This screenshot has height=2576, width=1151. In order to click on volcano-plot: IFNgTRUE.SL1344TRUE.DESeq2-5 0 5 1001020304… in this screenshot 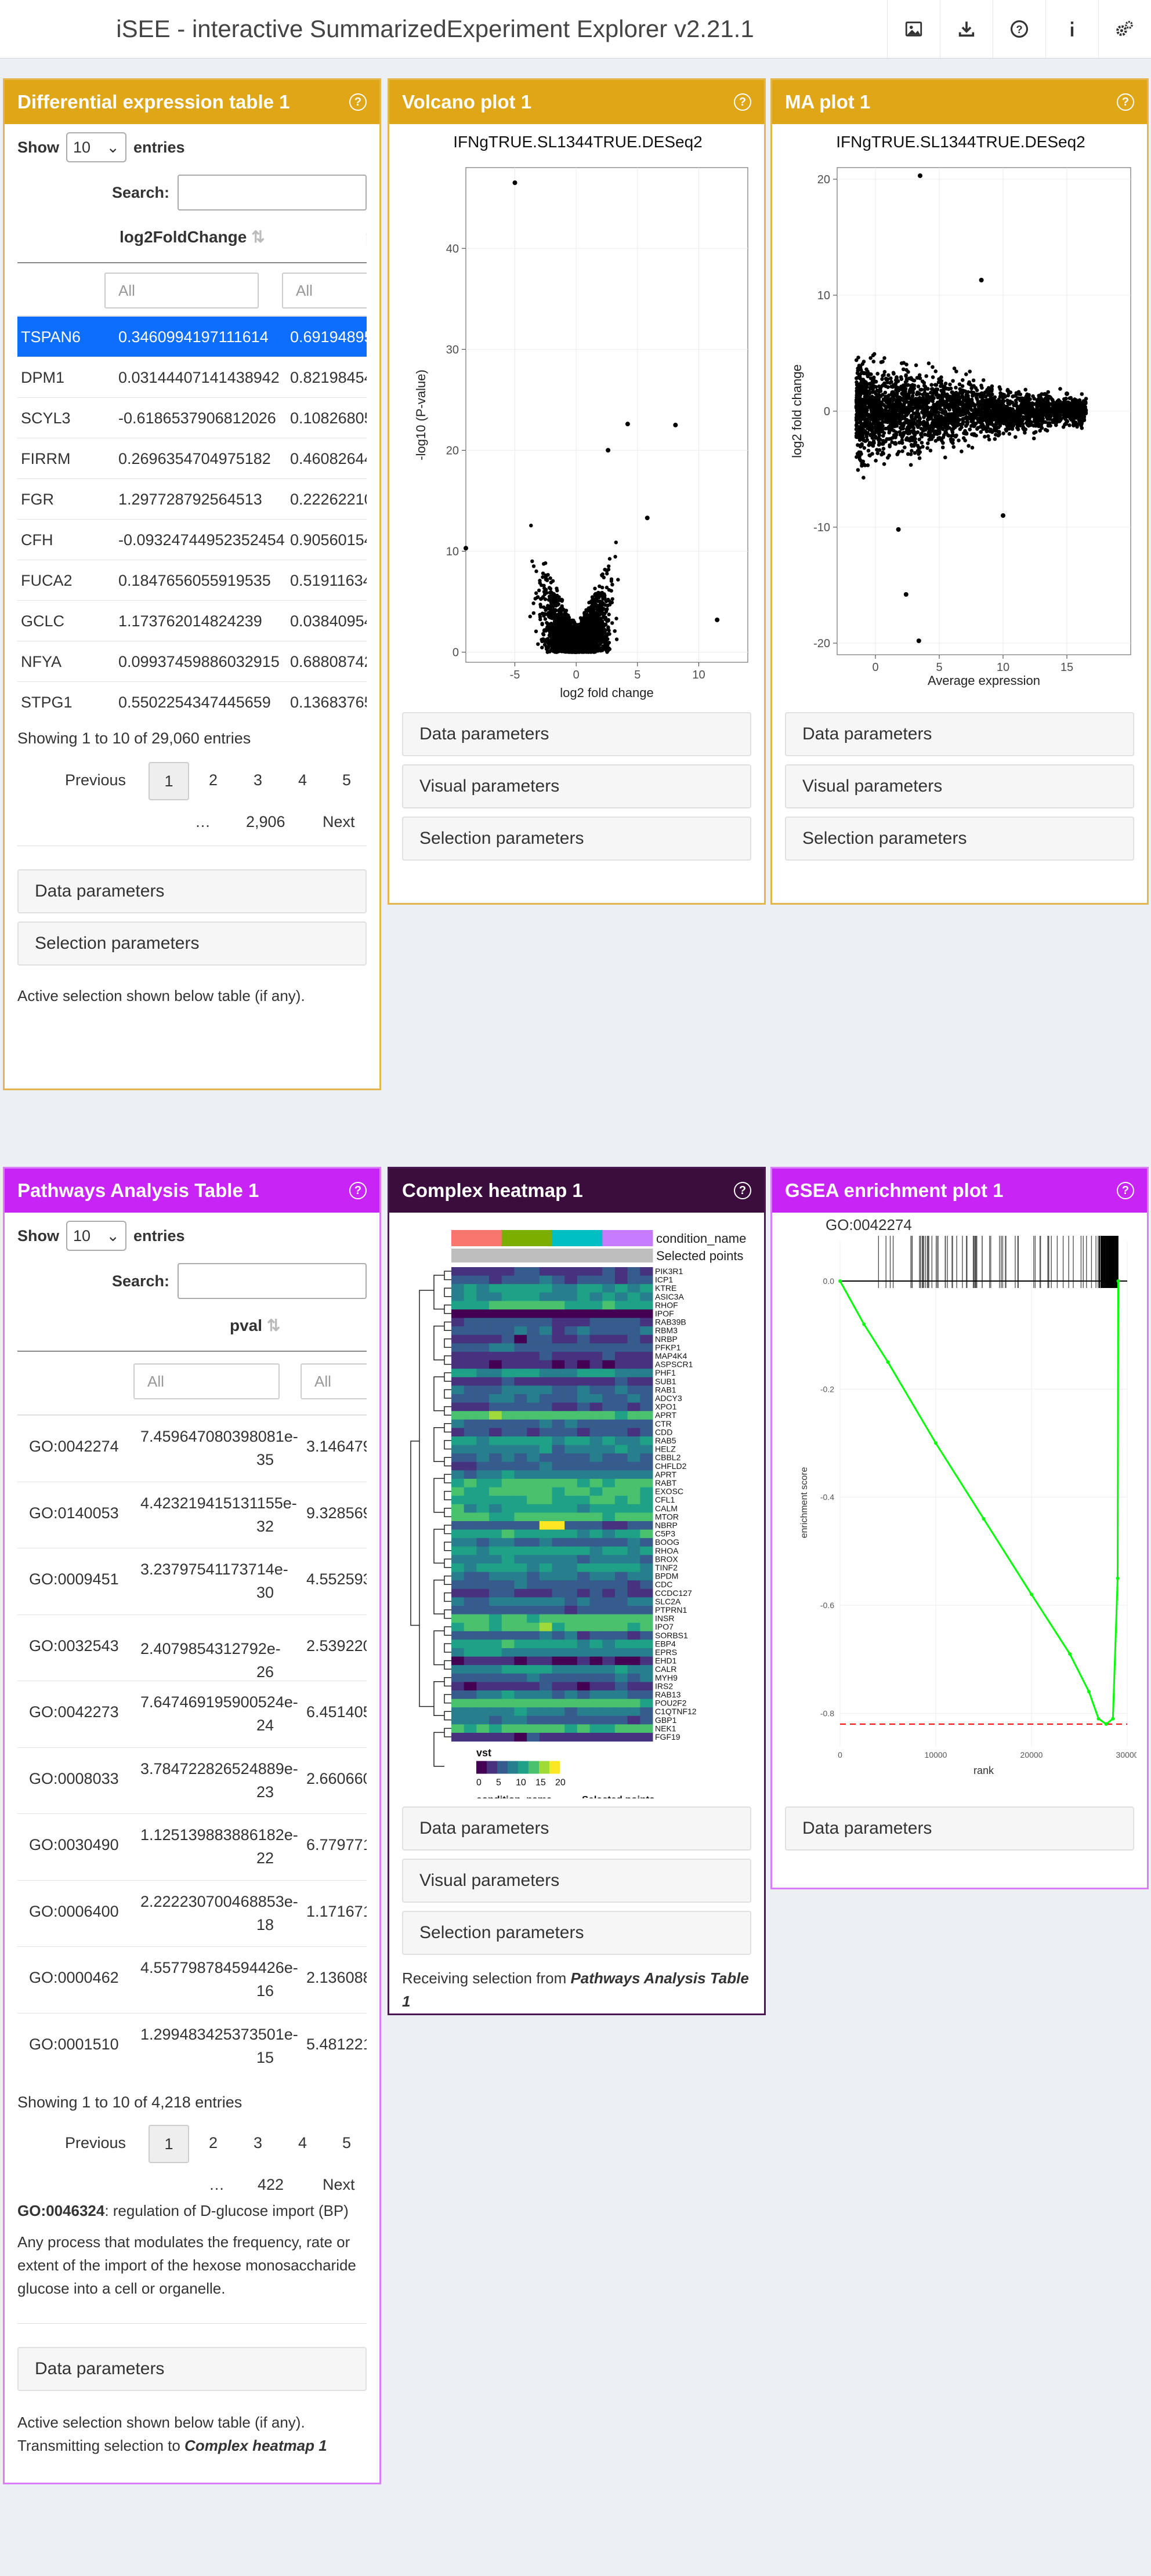, I will do `click(578, 414)`.